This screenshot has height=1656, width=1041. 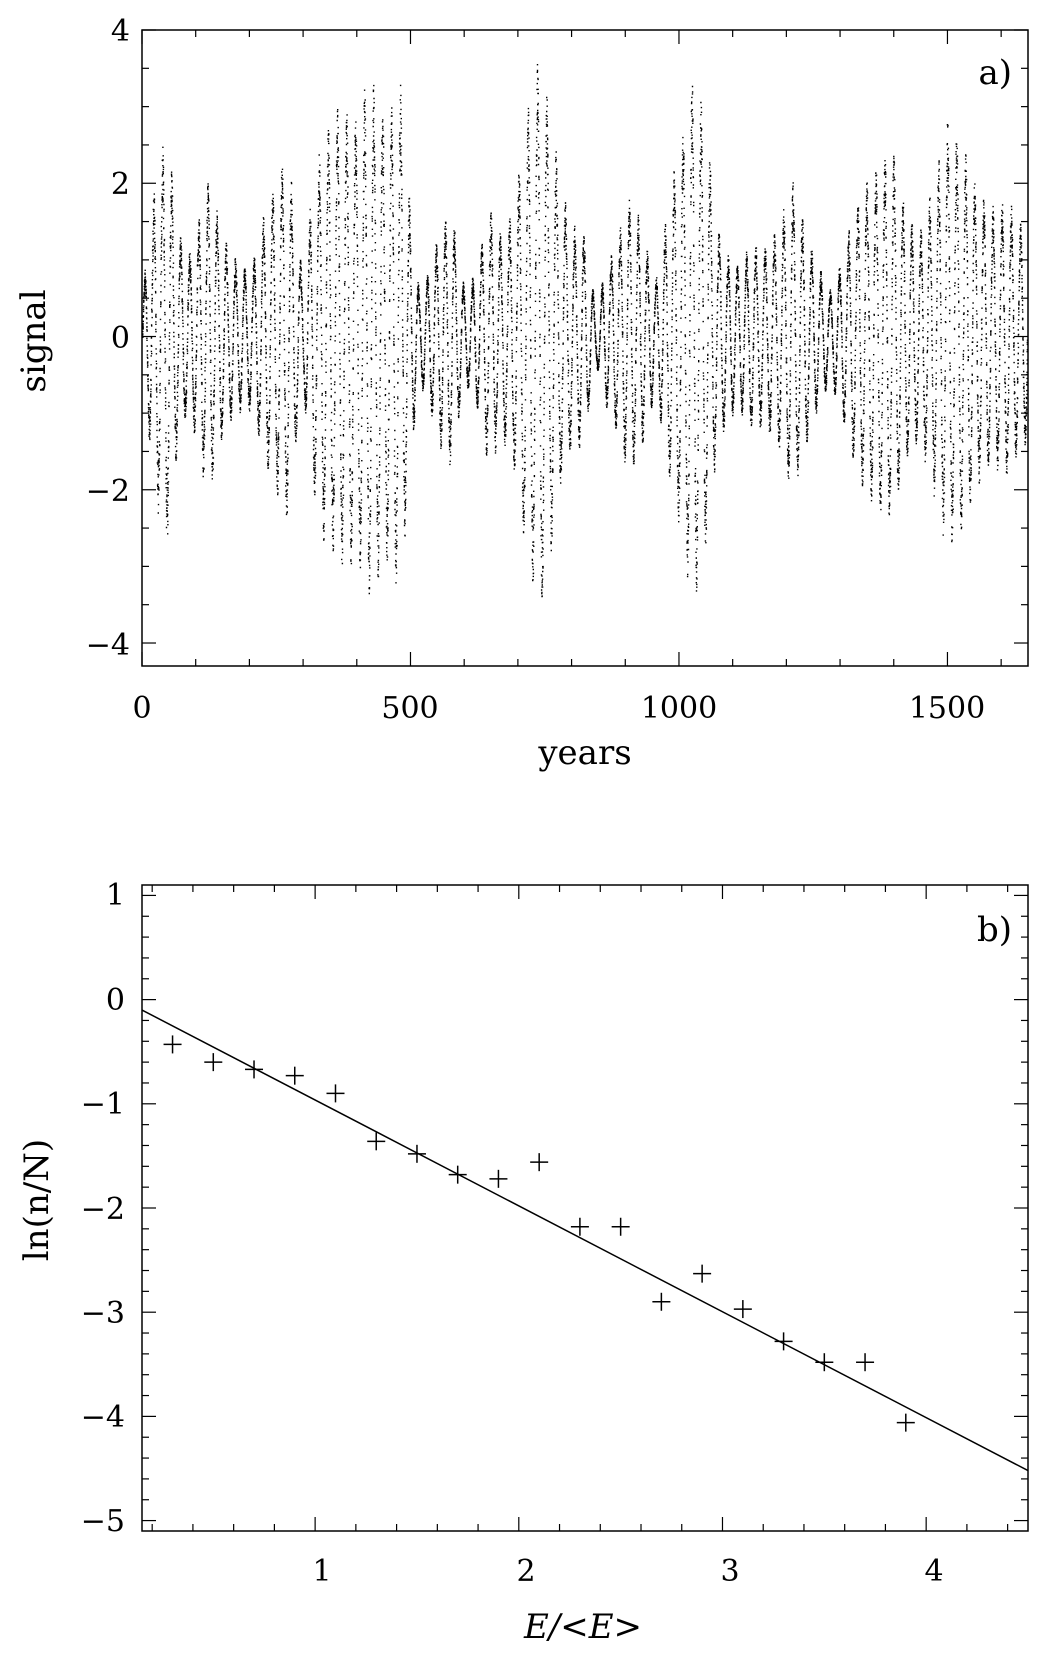 What do you see at coordinates (37, 1200) in the screenshot?
I see `b-y-axis-title: ln(n/N)` at bounding box center [37, 1200].